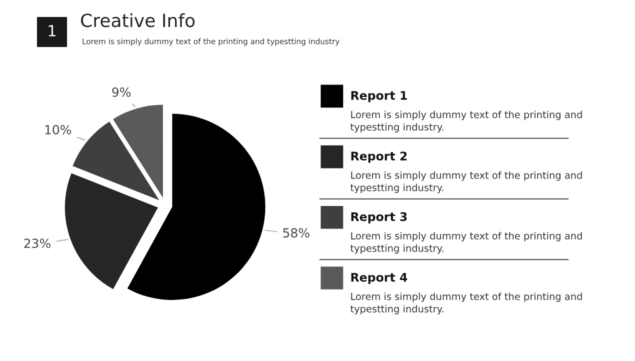 The width and height of the screenshot is (635, 361). I want to click on legend-label: Report 4, so click(379, 278).